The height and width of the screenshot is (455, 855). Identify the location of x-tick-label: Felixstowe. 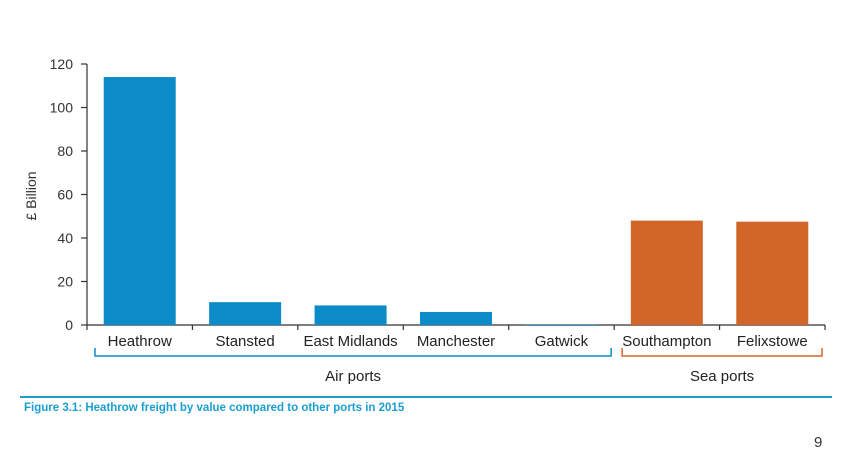
(772, 341).